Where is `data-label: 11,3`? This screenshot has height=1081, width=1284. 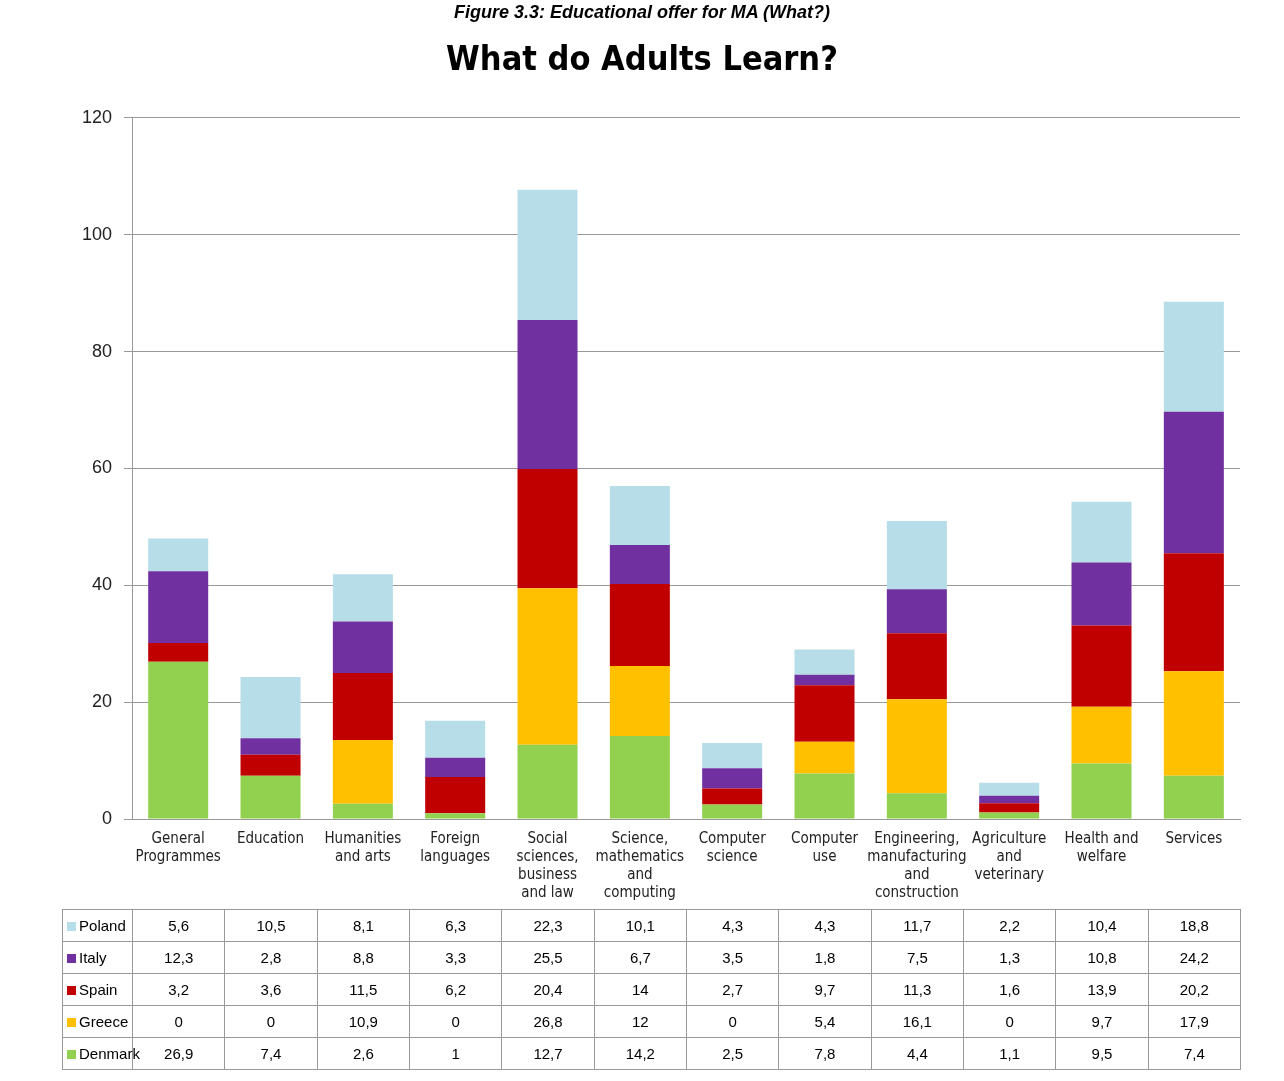
data-label: 11,3 is located at coordinates (917, 989).